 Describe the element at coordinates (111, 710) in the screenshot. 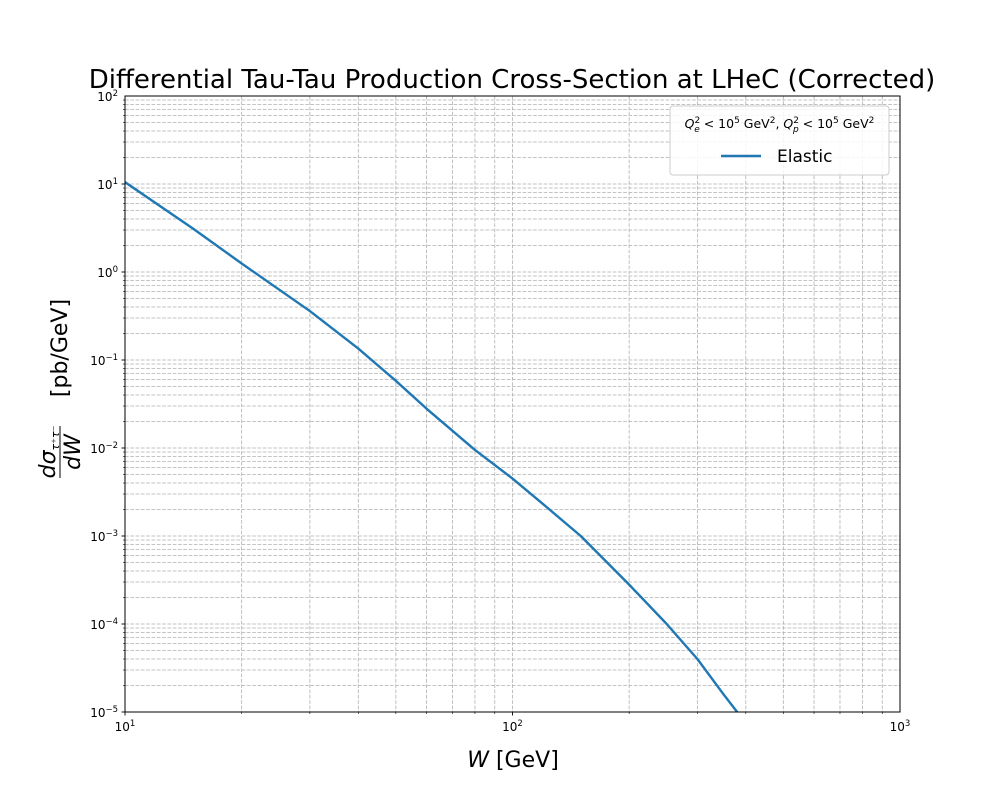

I see `y-tick-label-exp: −5` at that location.